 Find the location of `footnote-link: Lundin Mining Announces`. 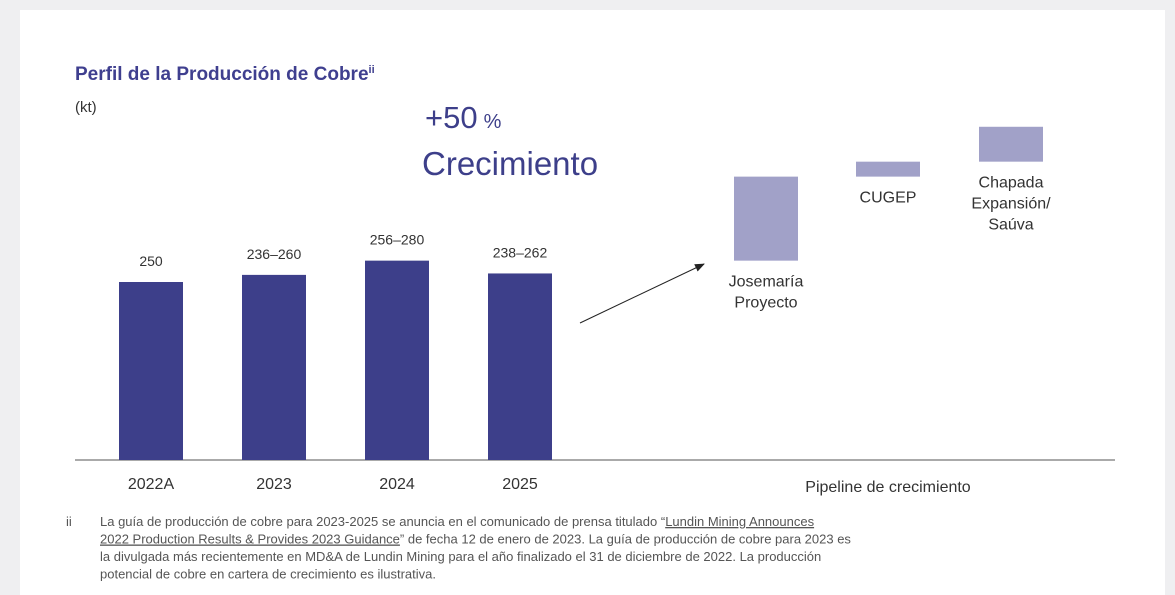

footnote-link: Lundin Mining Announces is located at coordinates (739, 521).